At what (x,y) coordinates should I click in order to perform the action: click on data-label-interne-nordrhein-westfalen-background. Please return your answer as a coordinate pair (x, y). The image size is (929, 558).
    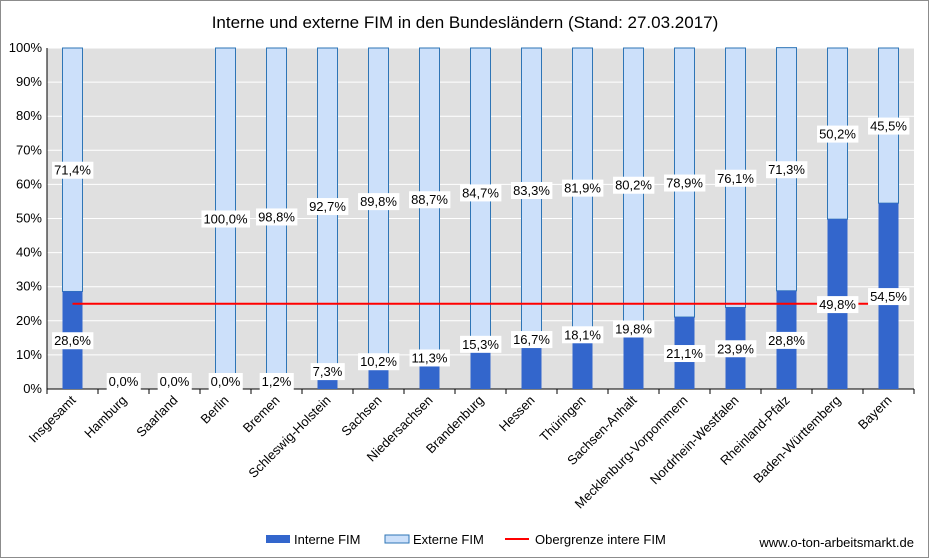
    Looking at the image, I should click on (736, 349).